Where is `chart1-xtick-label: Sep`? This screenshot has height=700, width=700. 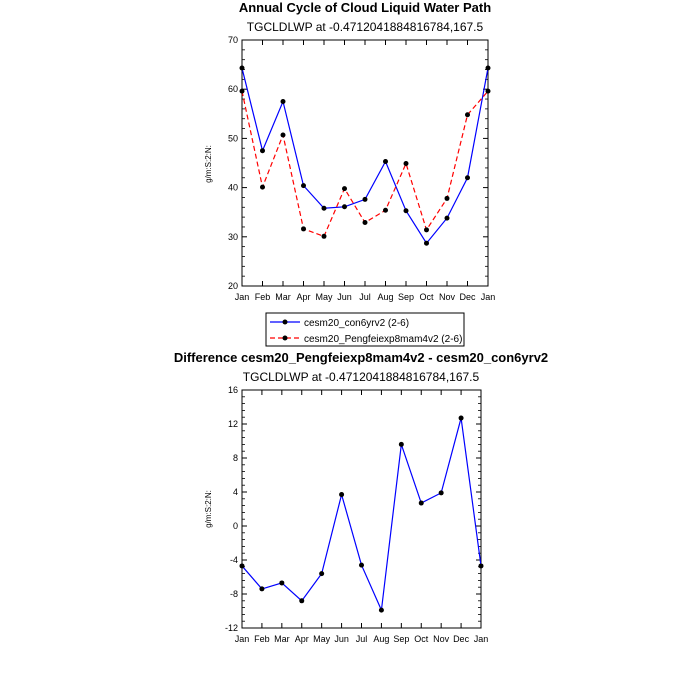
chart1-xtick-label: Sep is located at coordinates (406, 297).